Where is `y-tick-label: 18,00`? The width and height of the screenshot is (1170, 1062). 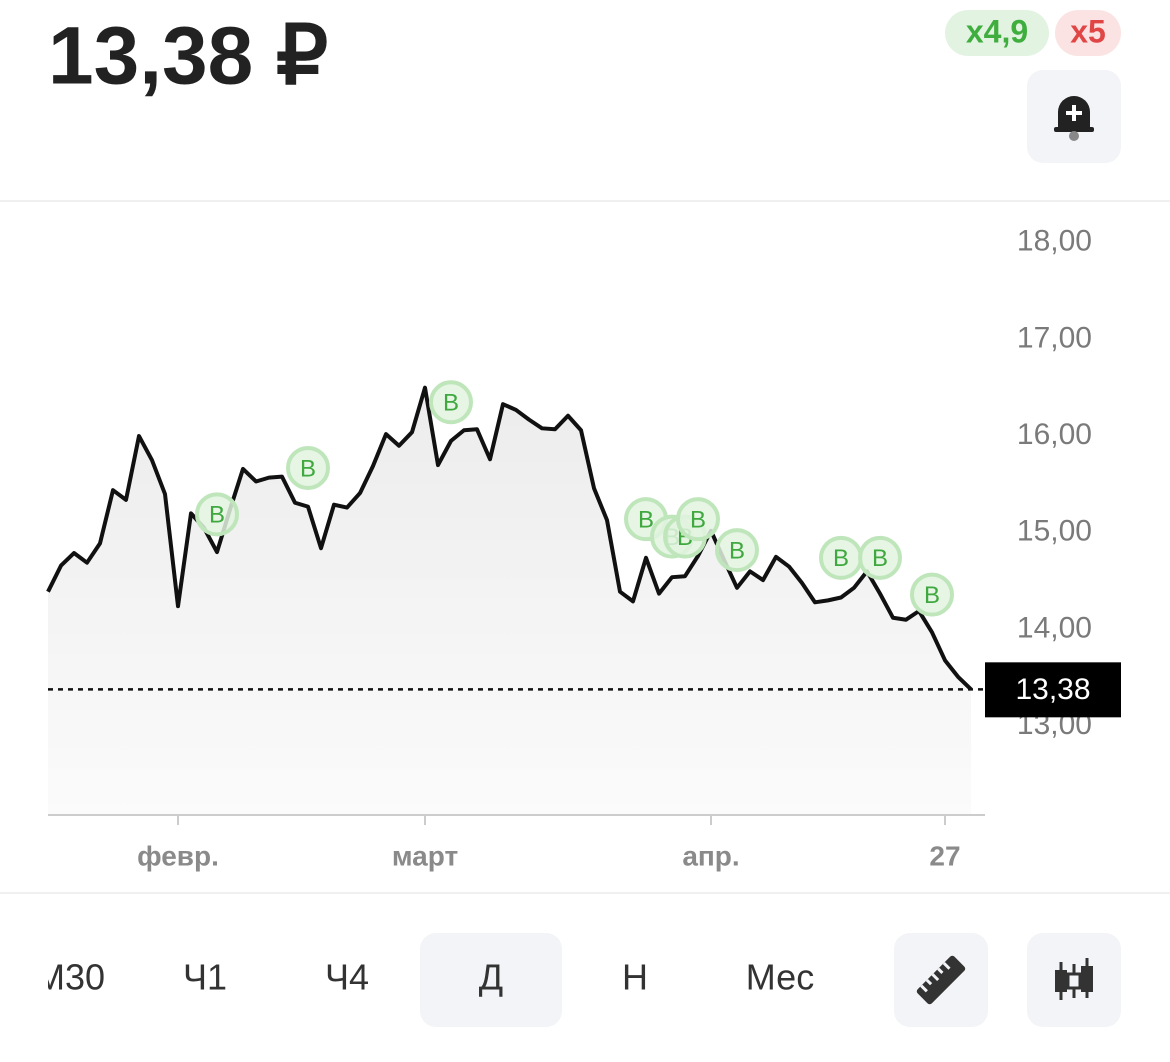
y-tick-label: 18,00 is located at coordinates (1054, 241).